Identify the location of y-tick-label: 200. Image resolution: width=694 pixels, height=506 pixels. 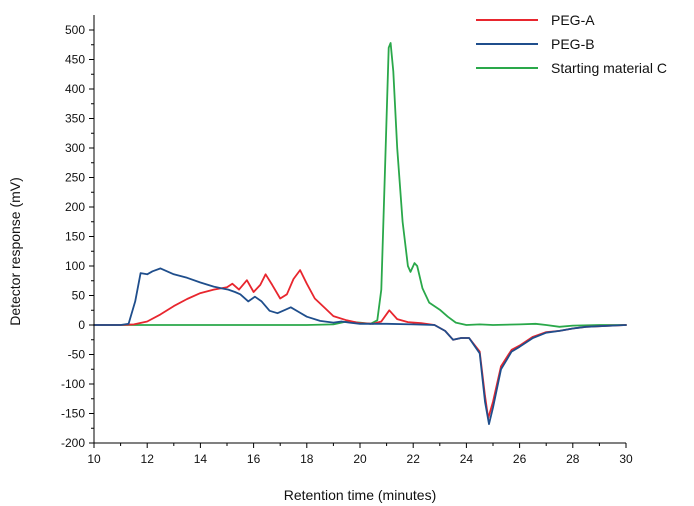
(75, 207).